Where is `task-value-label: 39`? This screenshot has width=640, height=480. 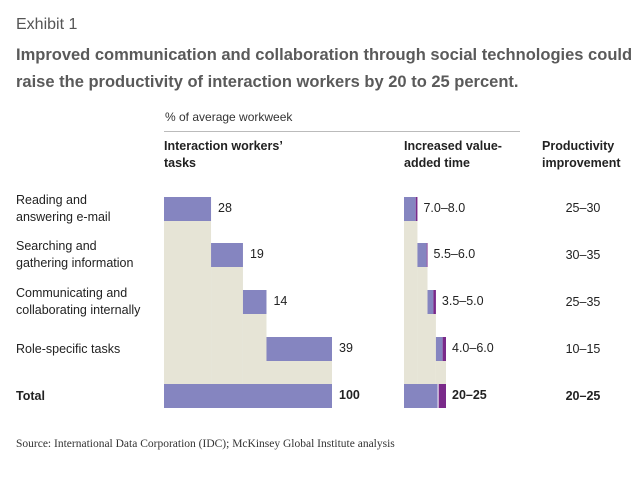
task-value-label: 39 is located at coordinates (346, 348).